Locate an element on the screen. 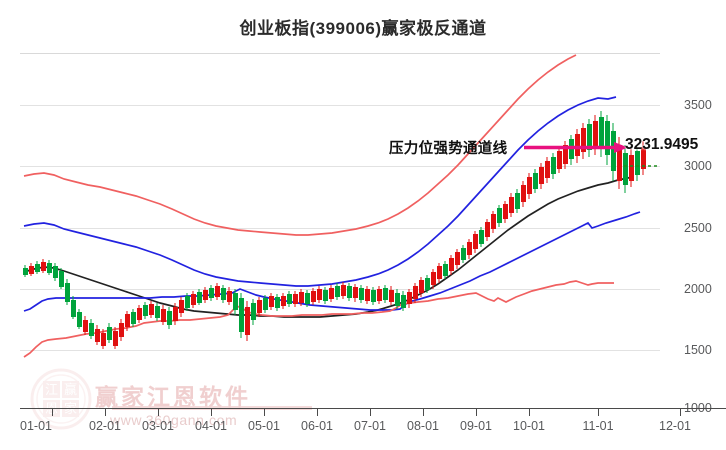  annotation-arrow-icon is located at coordinates (576, 147).